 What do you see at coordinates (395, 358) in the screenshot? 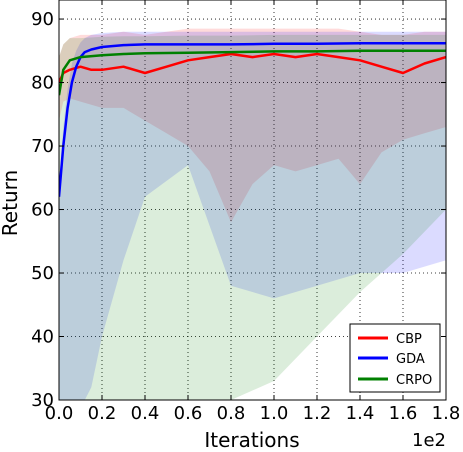
I see `legend: CBP GDA CRPO` at bounding box center [395, 358].